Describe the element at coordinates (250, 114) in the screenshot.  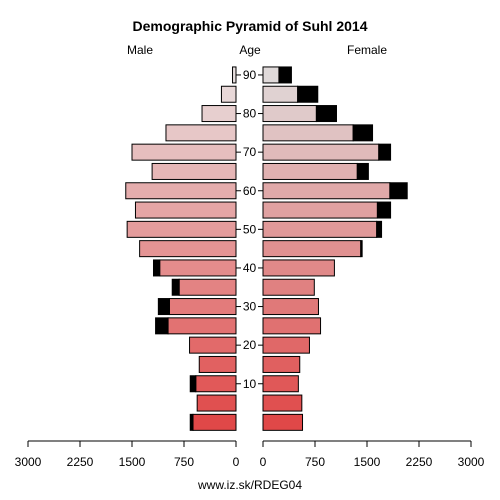
I see `age-tick-label-80: 80` at that location.